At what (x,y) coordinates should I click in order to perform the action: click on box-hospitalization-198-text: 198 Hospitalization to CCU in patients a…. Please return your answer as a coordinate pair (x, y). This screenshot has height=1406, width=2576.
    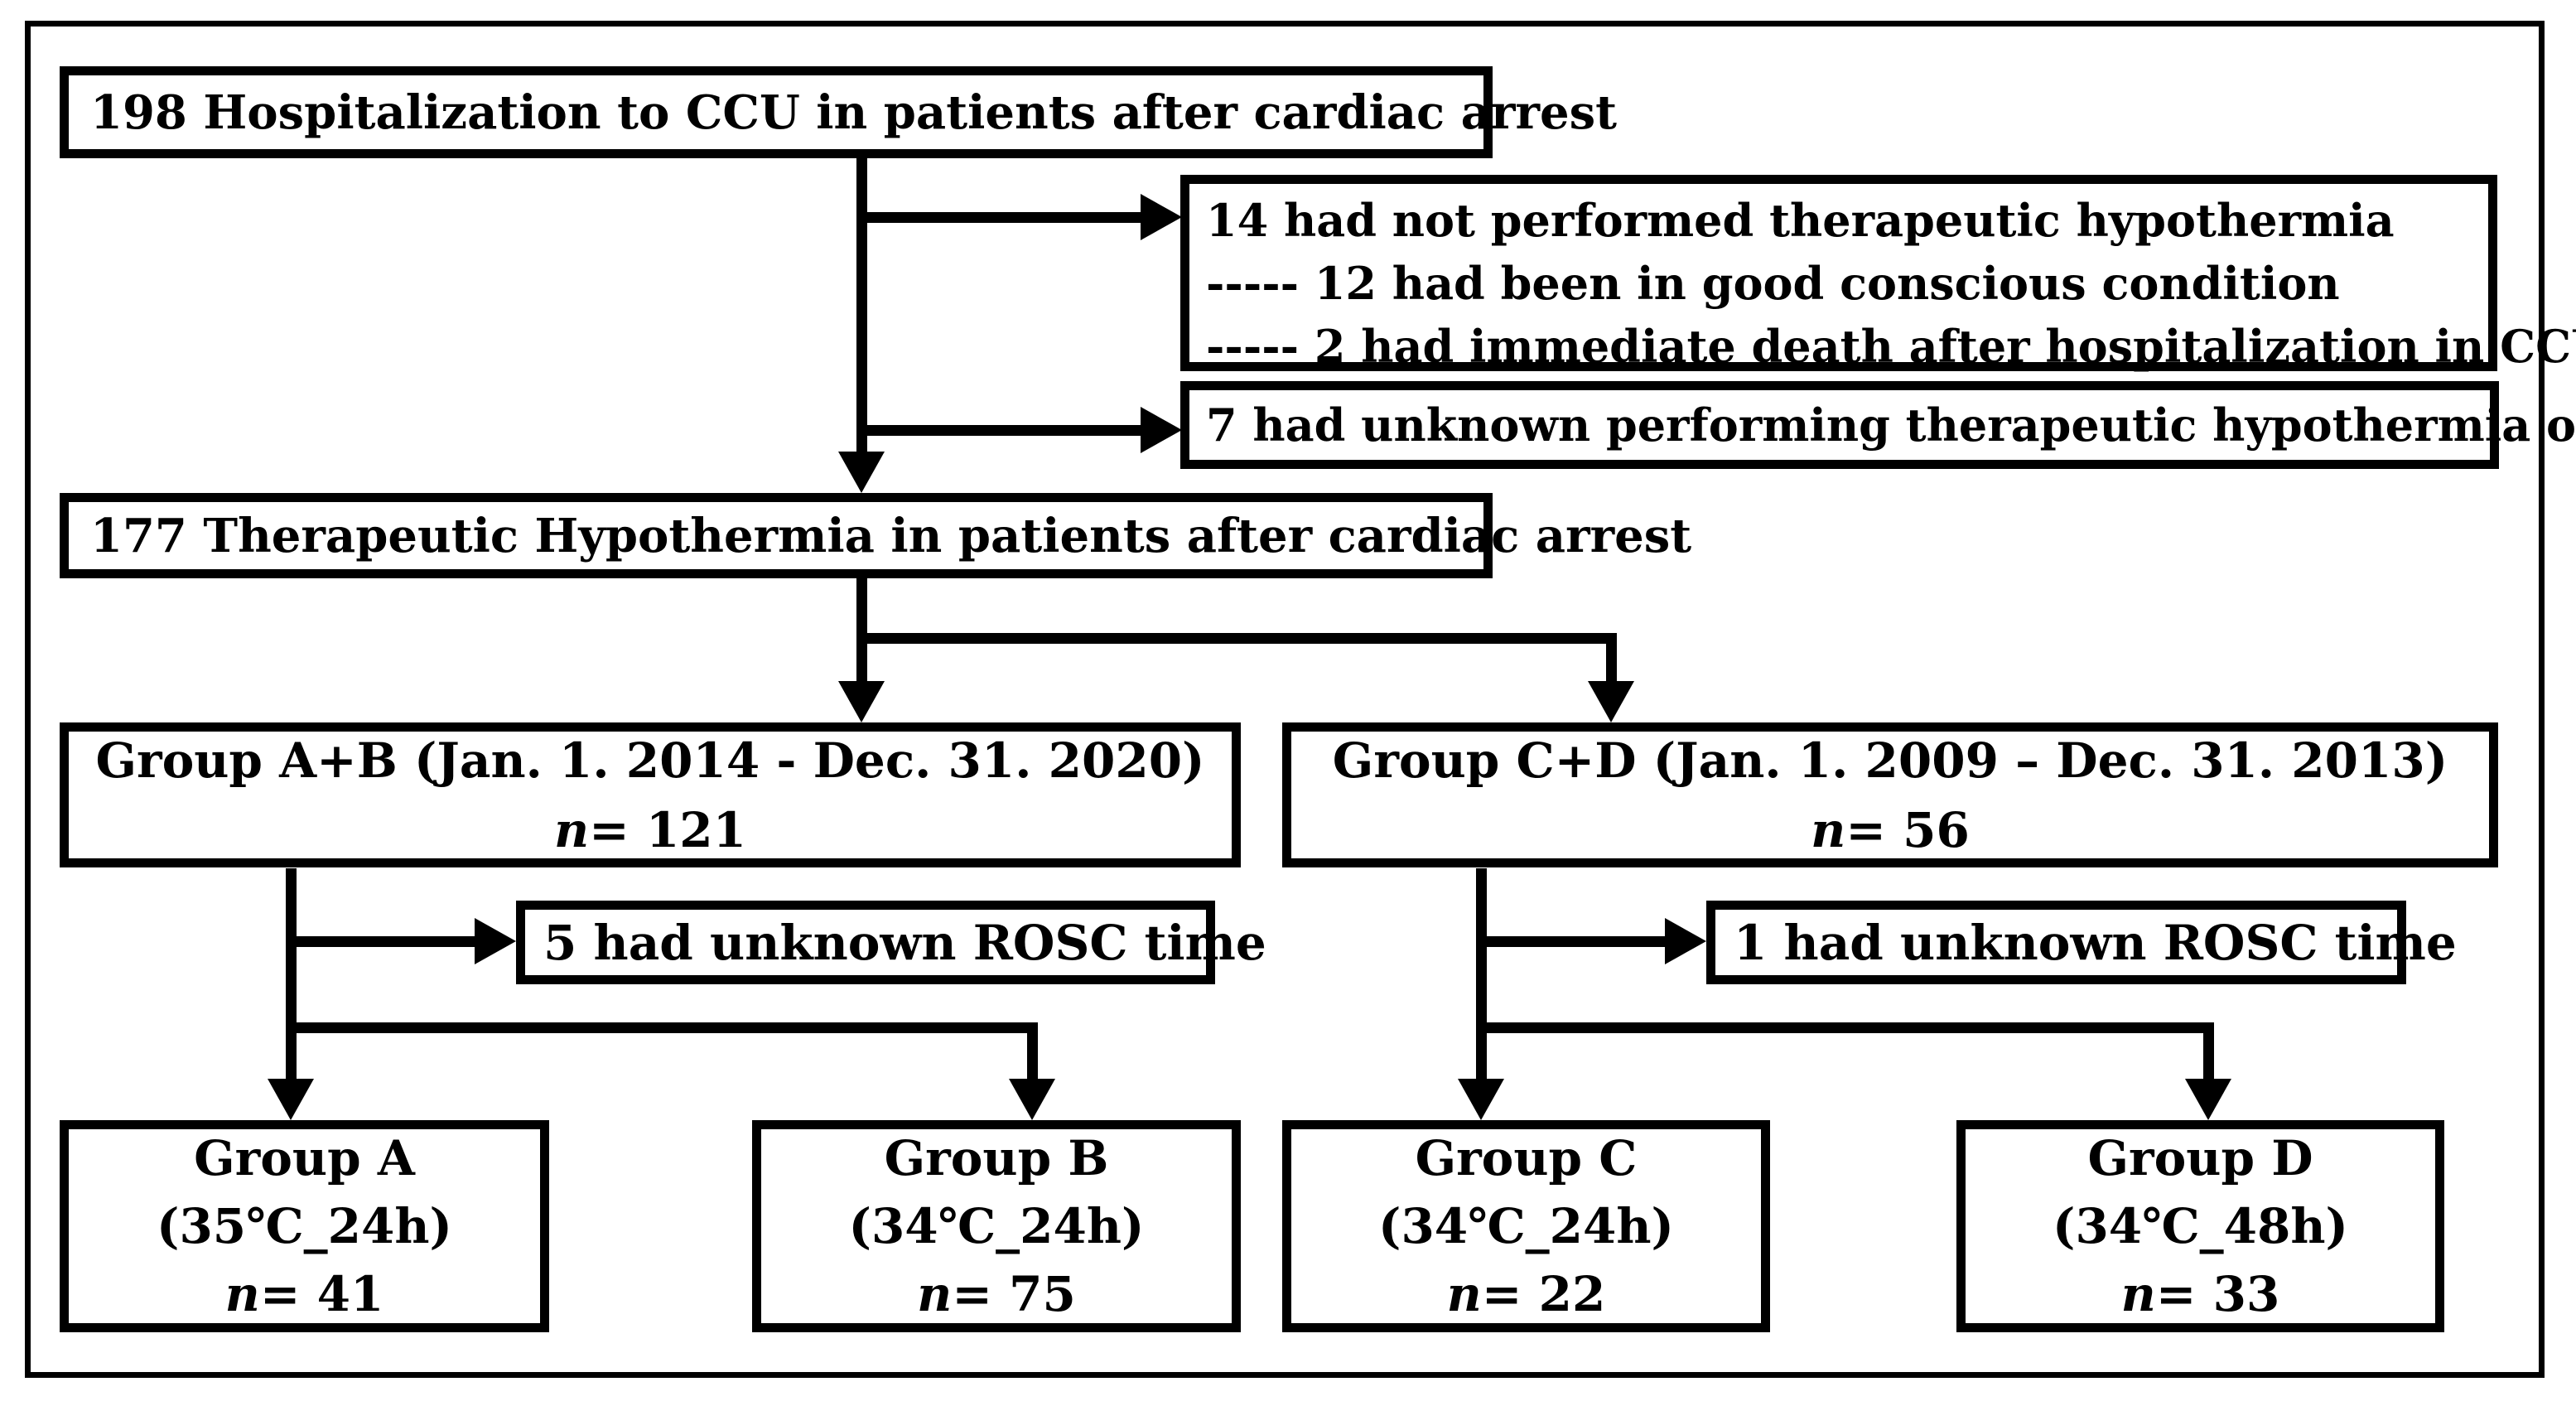
    Looking at the image, I should click on (854, 112).